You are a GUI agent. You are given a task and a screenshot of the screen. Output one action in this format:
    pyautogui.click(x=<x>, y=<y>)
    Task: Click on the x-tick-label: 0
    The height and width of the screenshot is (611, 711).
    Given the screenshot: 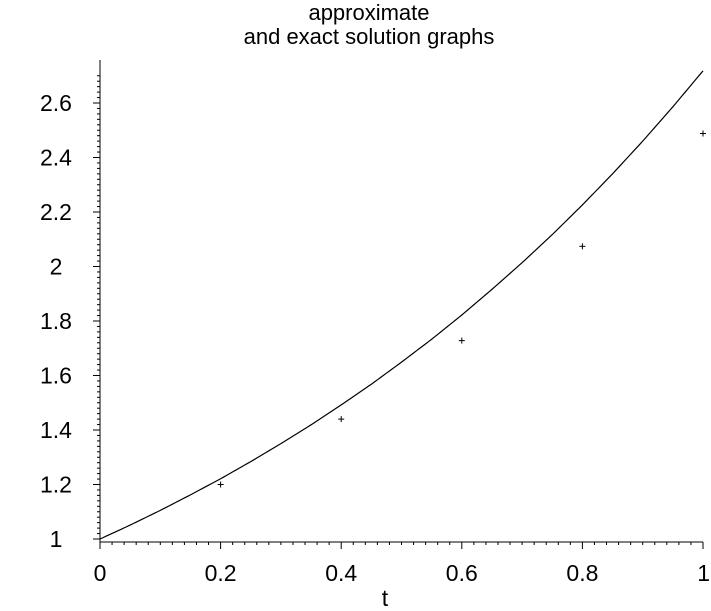 What is the action you would take?
    pyautogui.click(x=100, y=573)
    